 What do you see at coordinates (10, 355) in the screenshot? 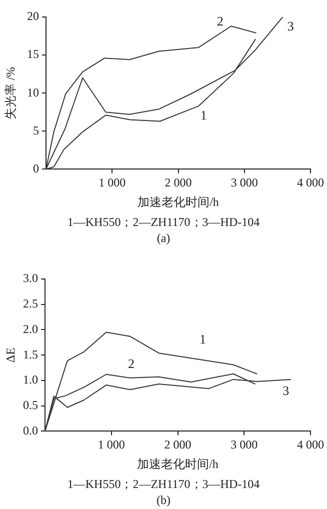
I see `y-axis-title: ΔE` at bounding box center [10, 355].